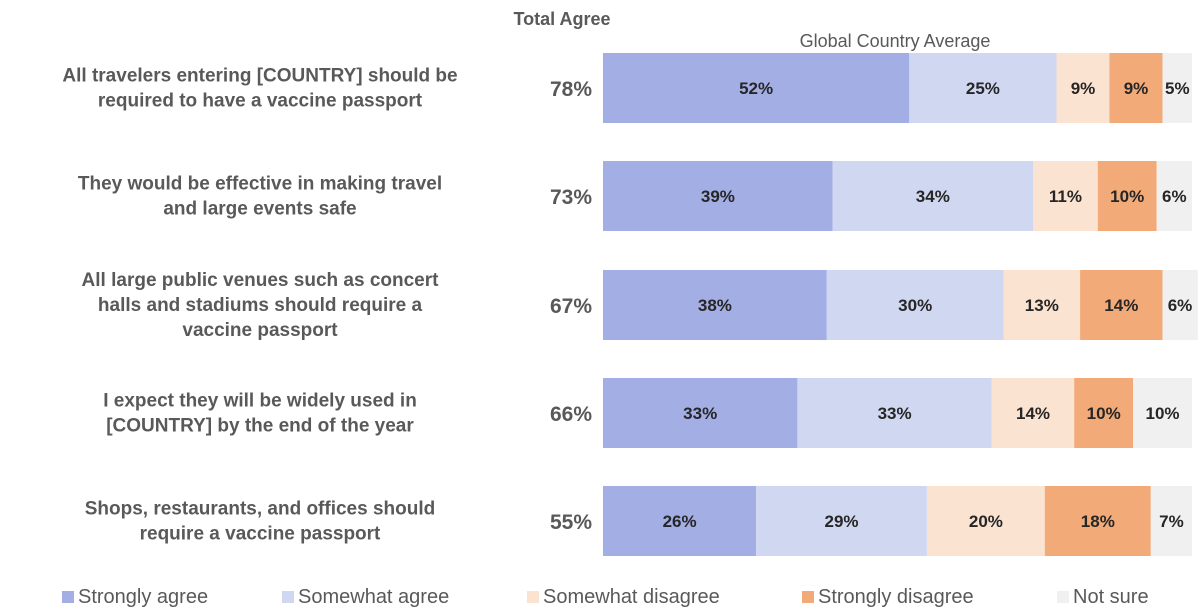 The image size is (1198, 614). Describe the element at coordinates (571, 89) in the screenshot. I see `total-agree-value: 78%` at that location.